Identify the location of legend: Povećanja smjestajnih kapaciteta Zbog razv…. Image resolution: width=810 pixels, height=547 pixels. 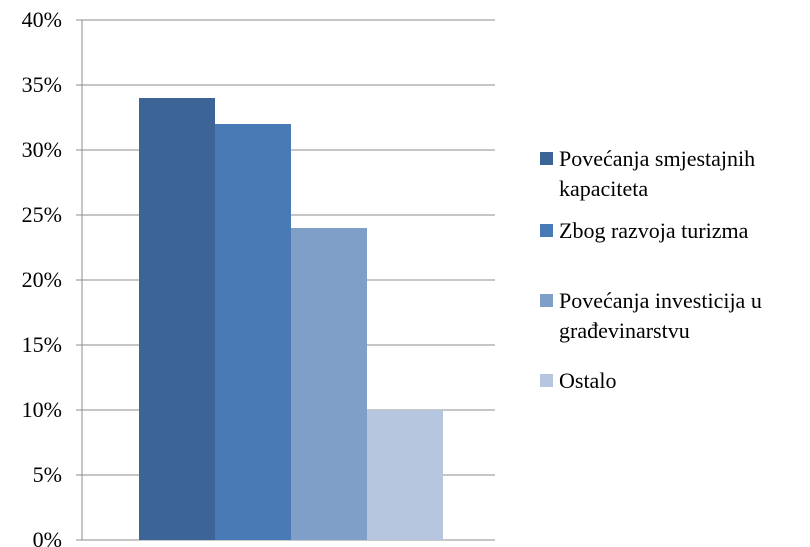
(651, 269).